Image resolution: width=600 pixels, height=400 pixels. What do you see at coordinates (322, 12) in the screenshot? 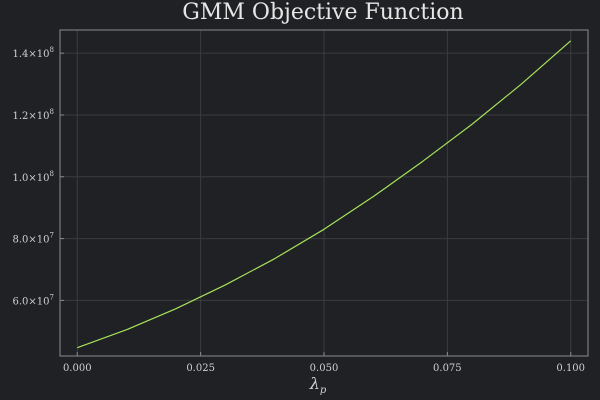
I see `chart-title: GMM Objective Function` at bounding box center [322, 12].